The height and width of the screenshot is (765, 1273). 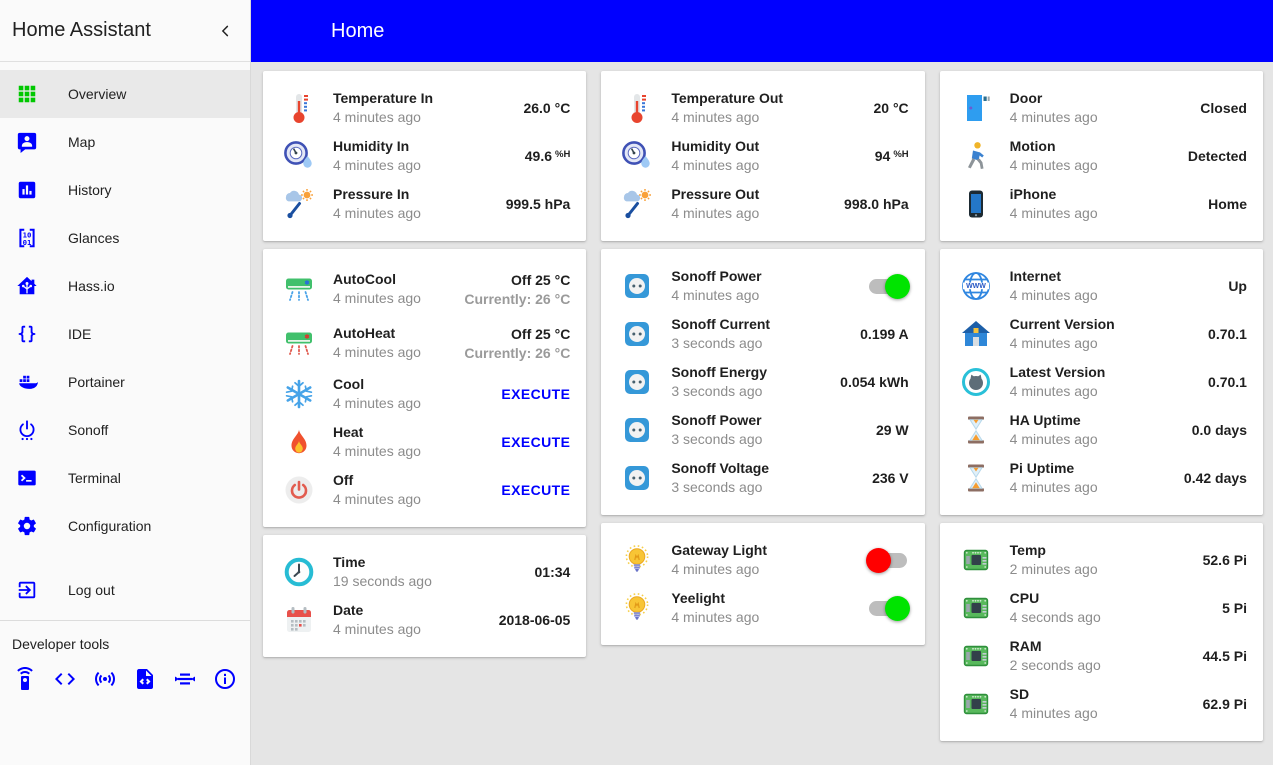 I want to click on sidebar-divider, so click(x=125, y=620).